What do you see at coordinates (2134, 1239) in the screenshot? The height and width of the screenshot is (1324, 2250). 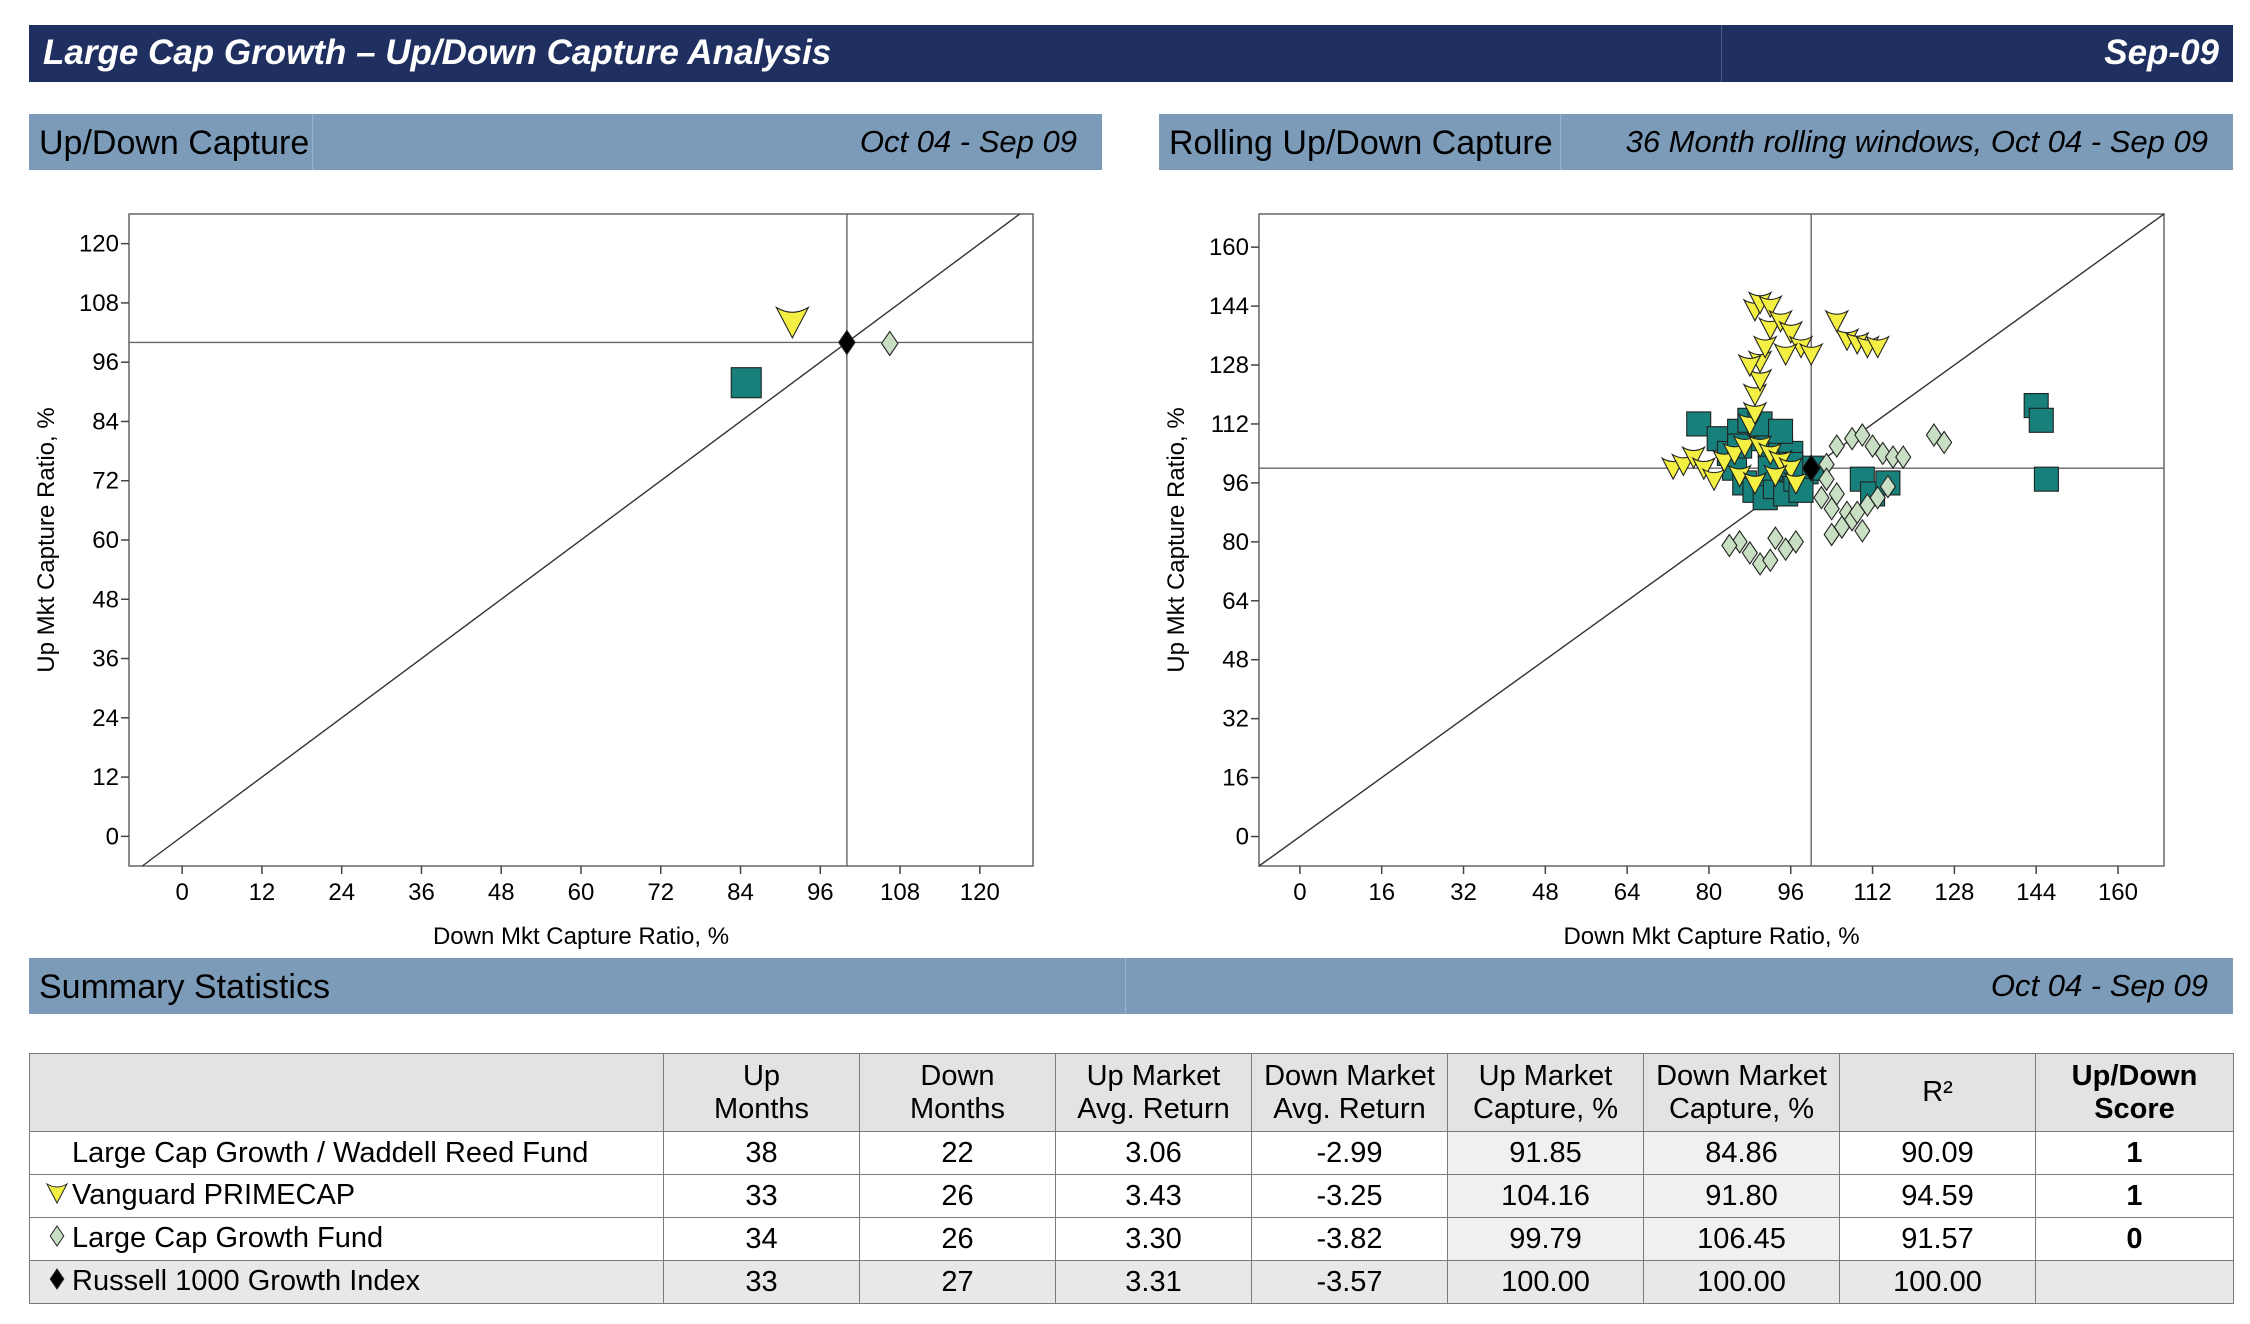 I see `cell-score: 0` at bounding box center [2134, 1239].